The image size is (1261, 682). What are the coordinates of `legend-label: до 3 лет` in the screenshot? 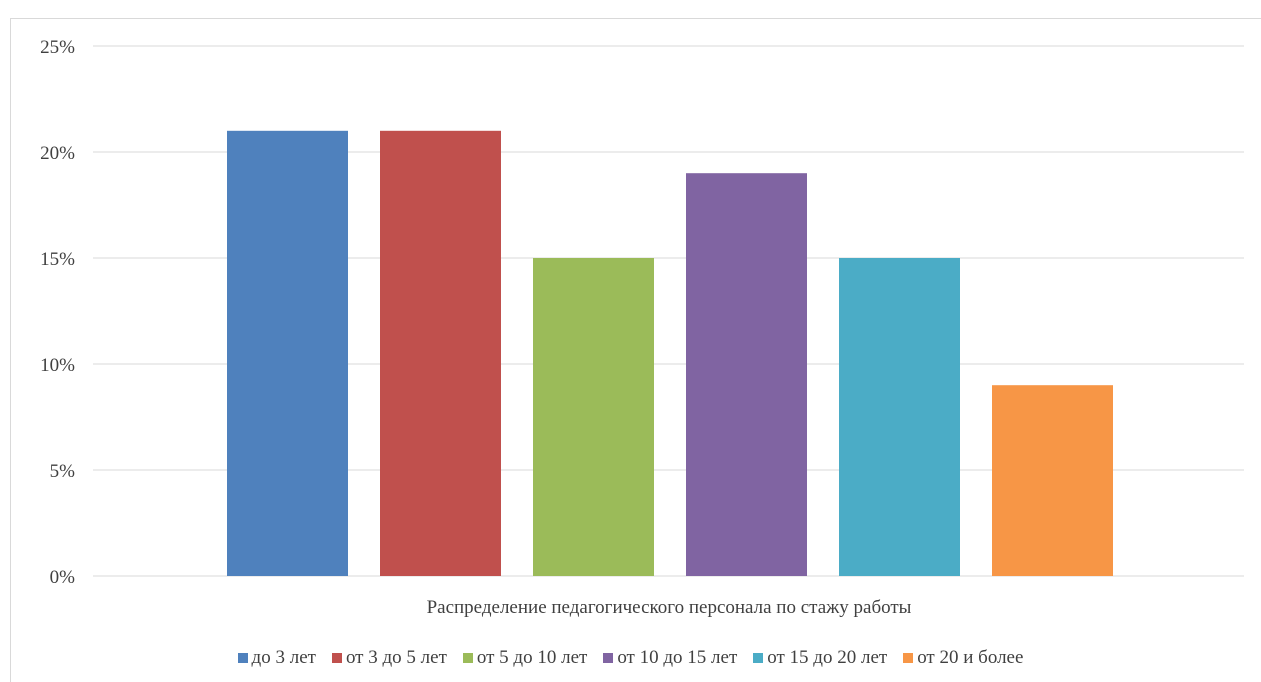 It's located at (283, 657).